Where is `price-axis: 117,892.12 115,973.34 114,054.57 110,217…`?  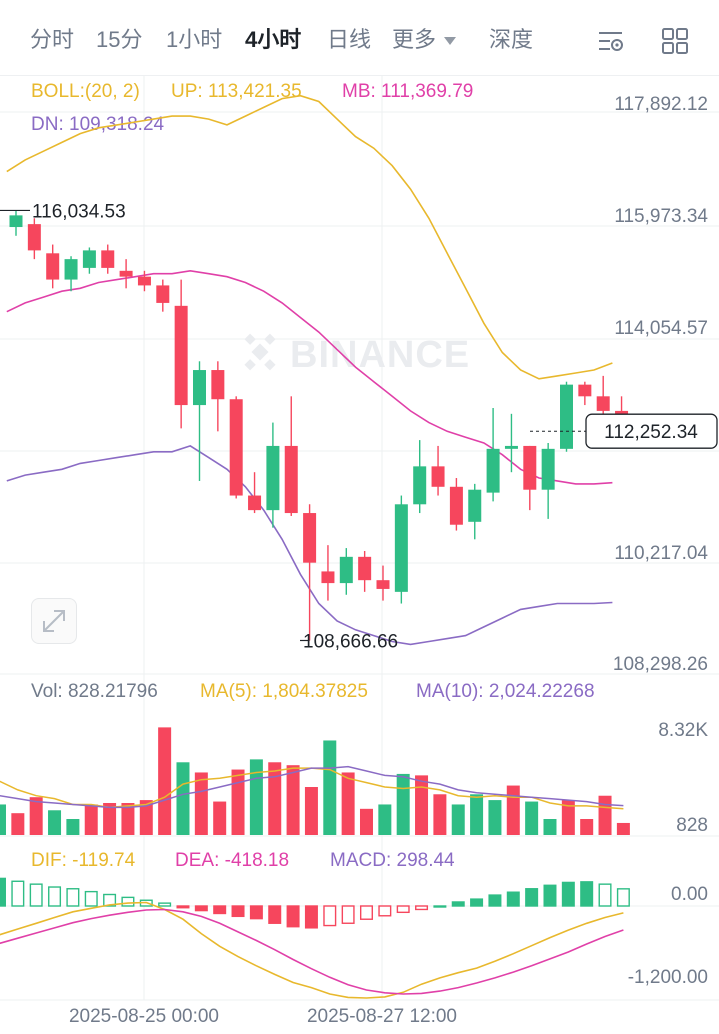 price-axis: 117,892.12 115,973.34 114,054.57 110,217… is located at coordinates (661, 384).